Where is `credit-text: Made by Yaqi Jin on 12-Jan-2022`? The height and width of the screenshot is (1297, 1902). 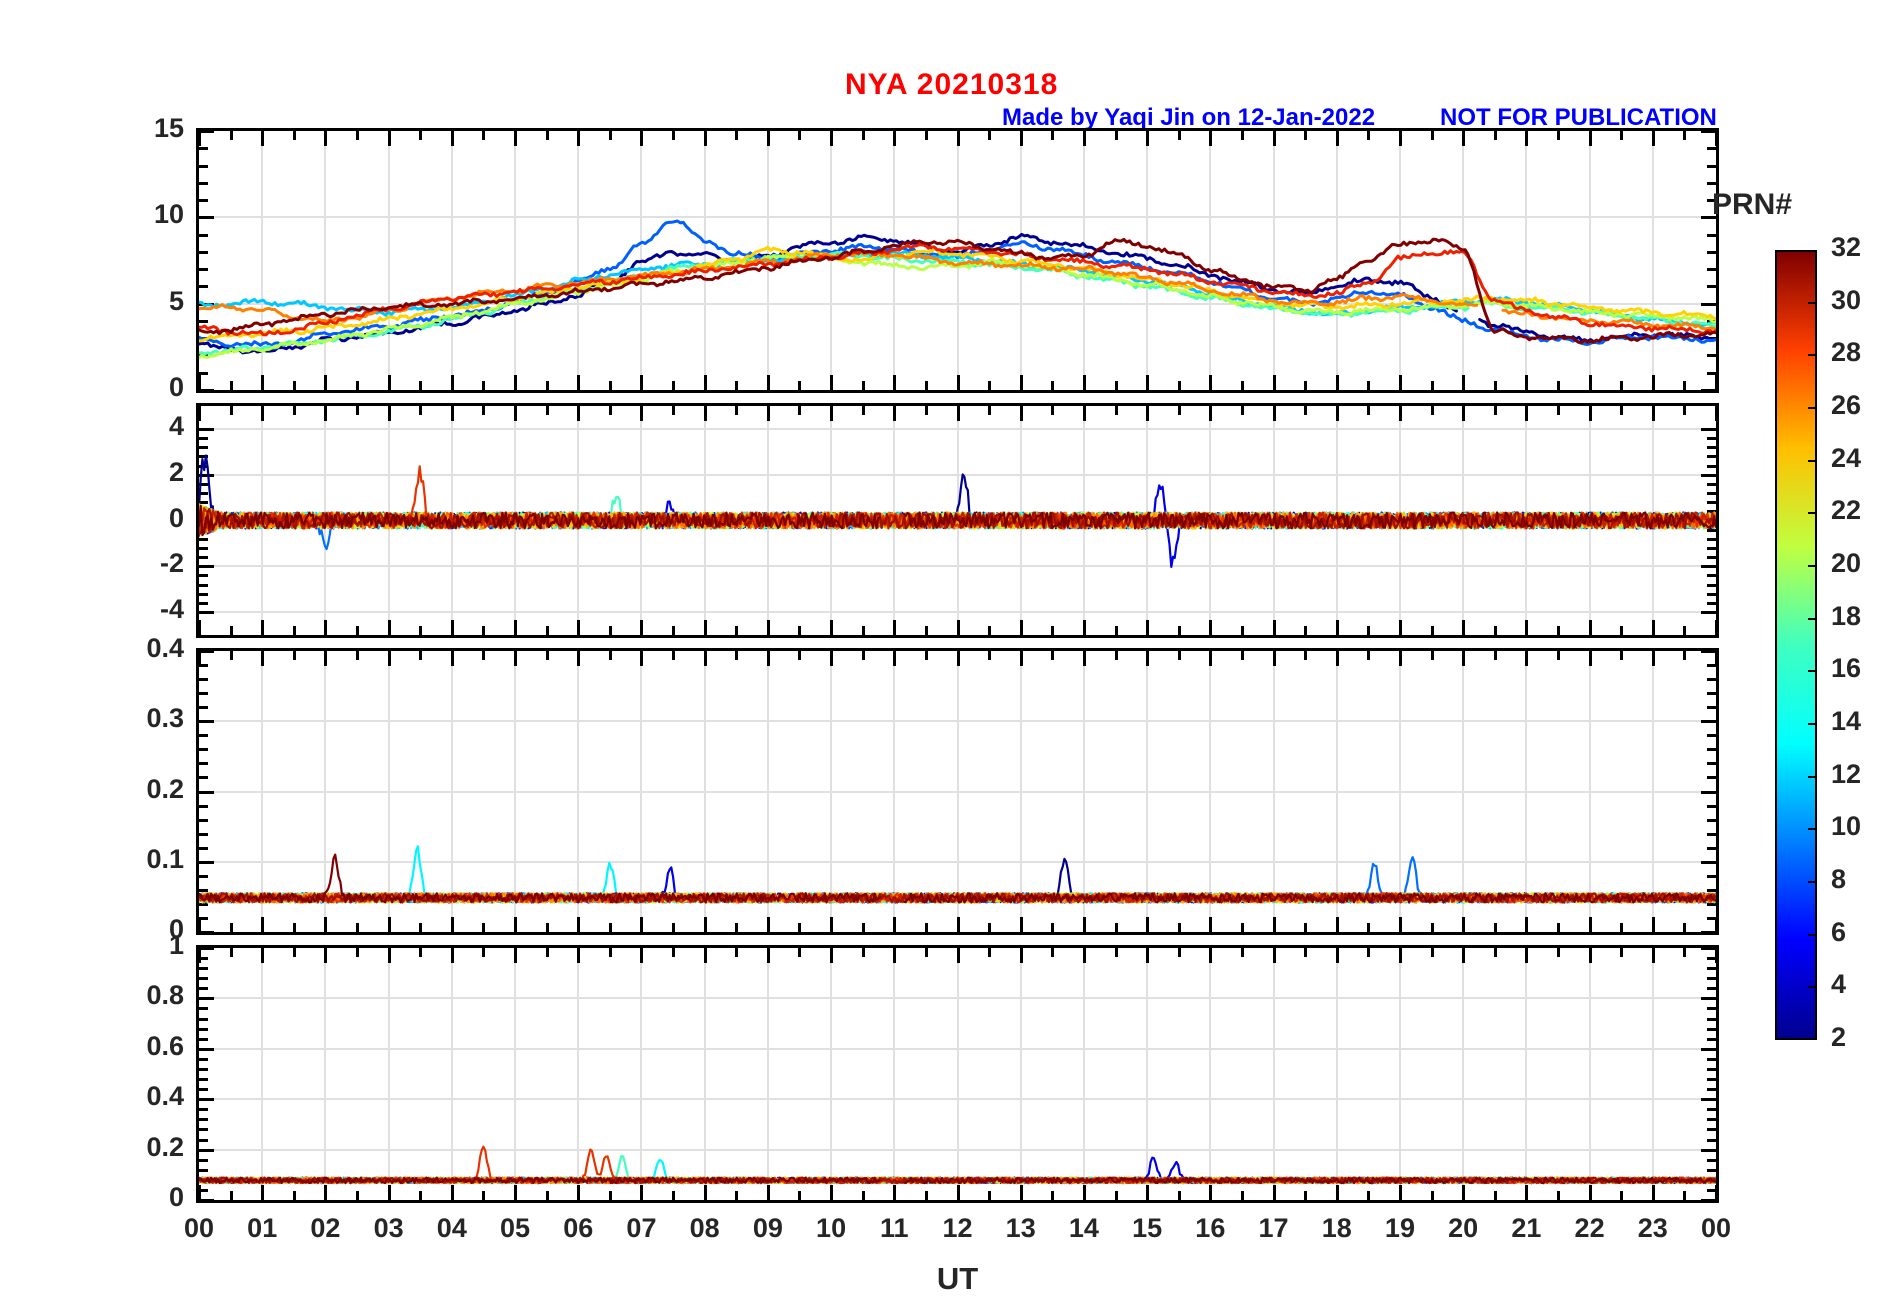 credit-text: Made by Yaqi Jin on 12-Jan-2022 is located at coordinates (1189, 117).